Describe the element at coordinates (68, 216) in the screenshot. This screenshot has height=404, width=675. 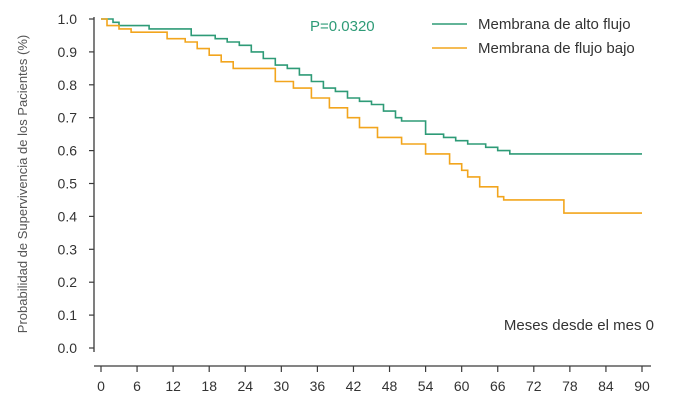
I see `y-tick-label: 0.4` at that location.